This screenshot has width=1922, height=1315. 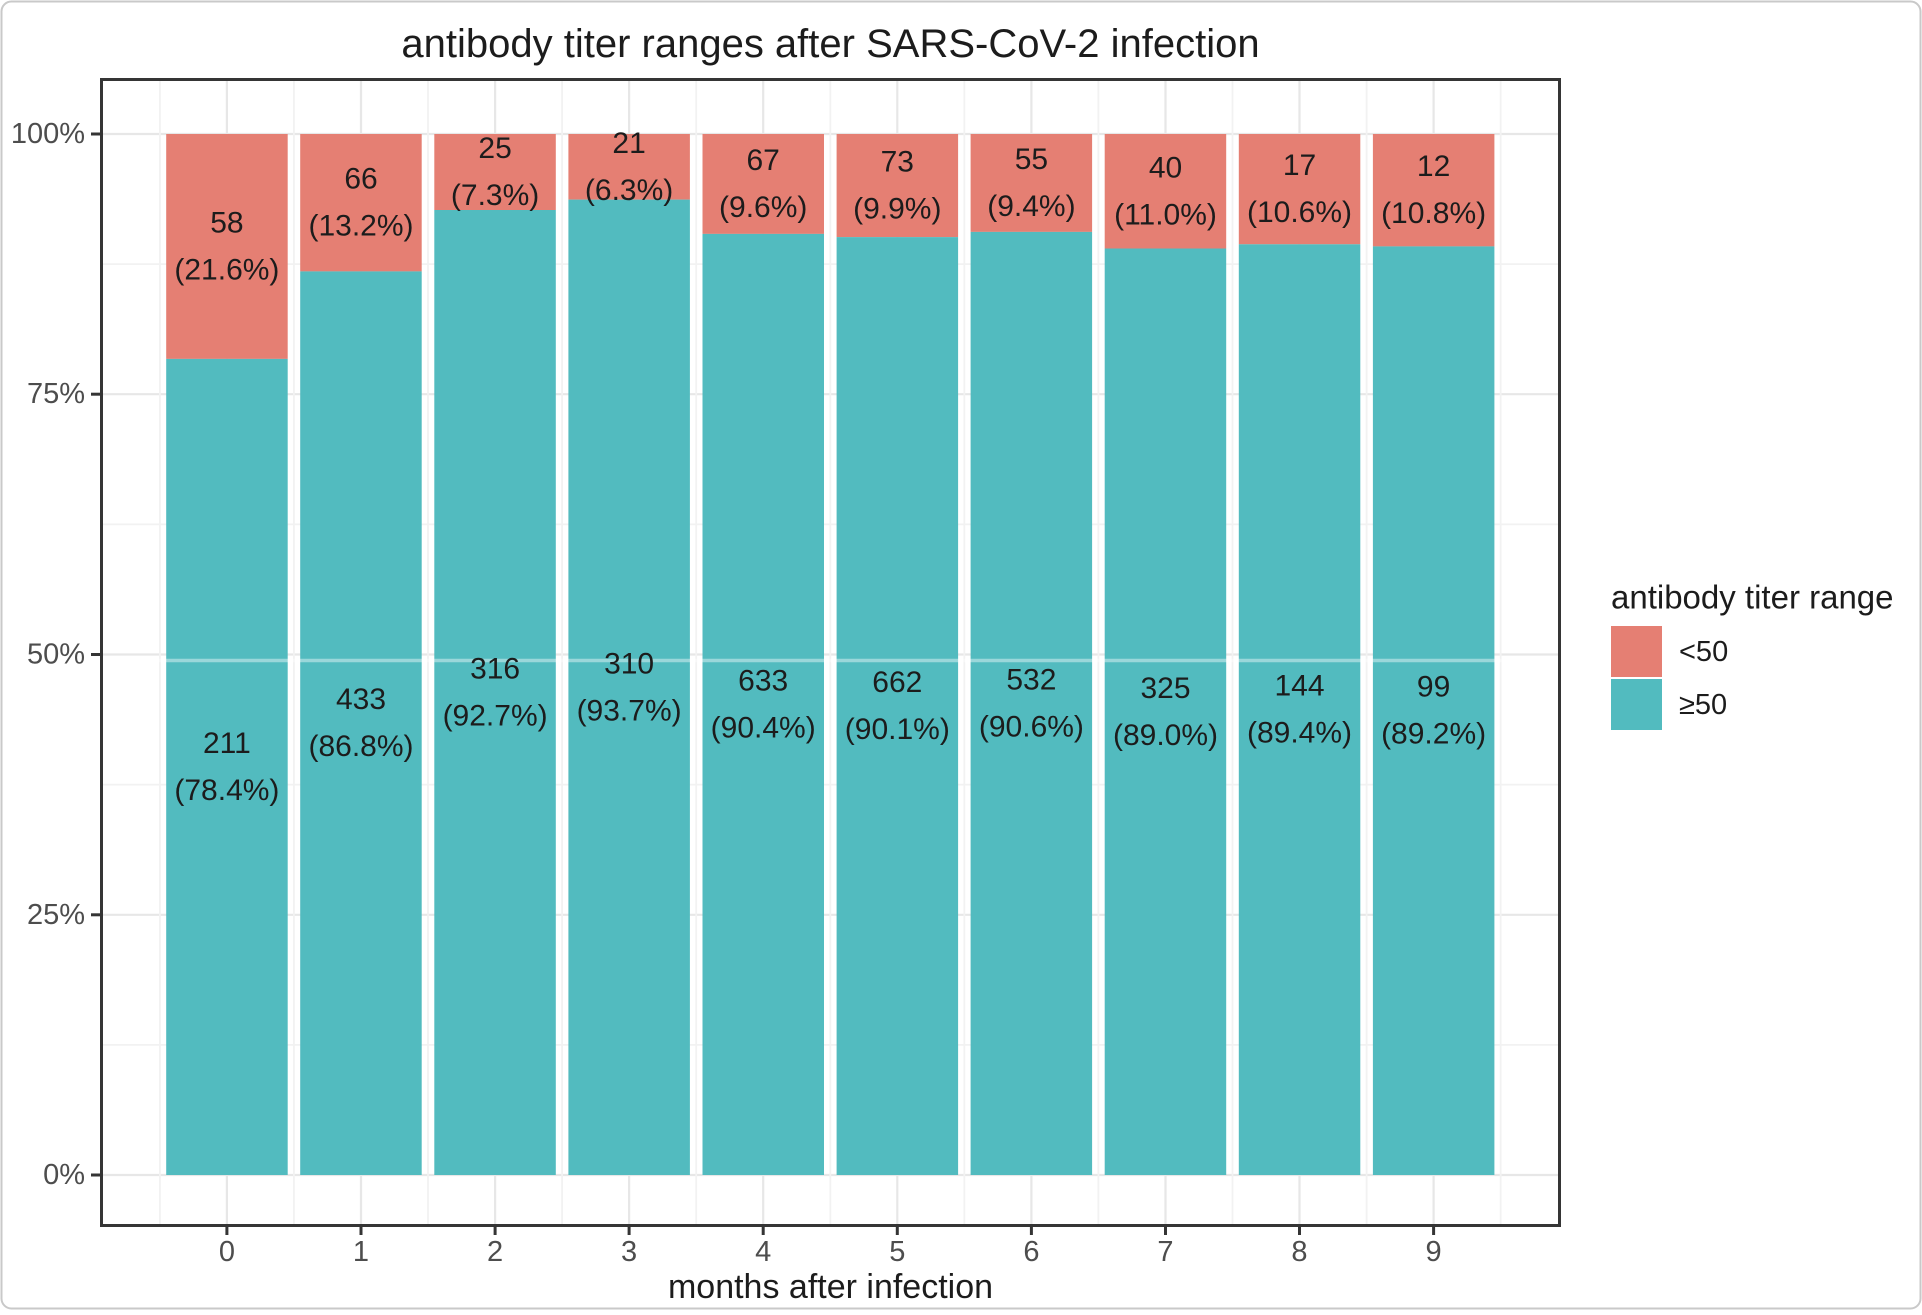 I want to click on svg-text: 8, so click(x=1299, y=1252).